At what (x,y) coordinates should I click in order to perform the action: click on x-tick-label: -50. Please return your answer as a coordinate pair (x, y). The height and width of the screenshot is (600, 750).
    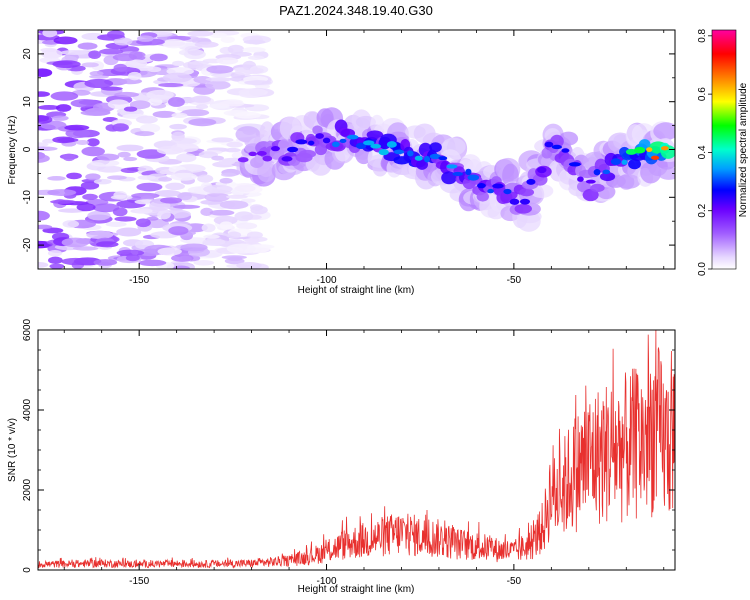
    Looking at the image, I should click on (514, 581).